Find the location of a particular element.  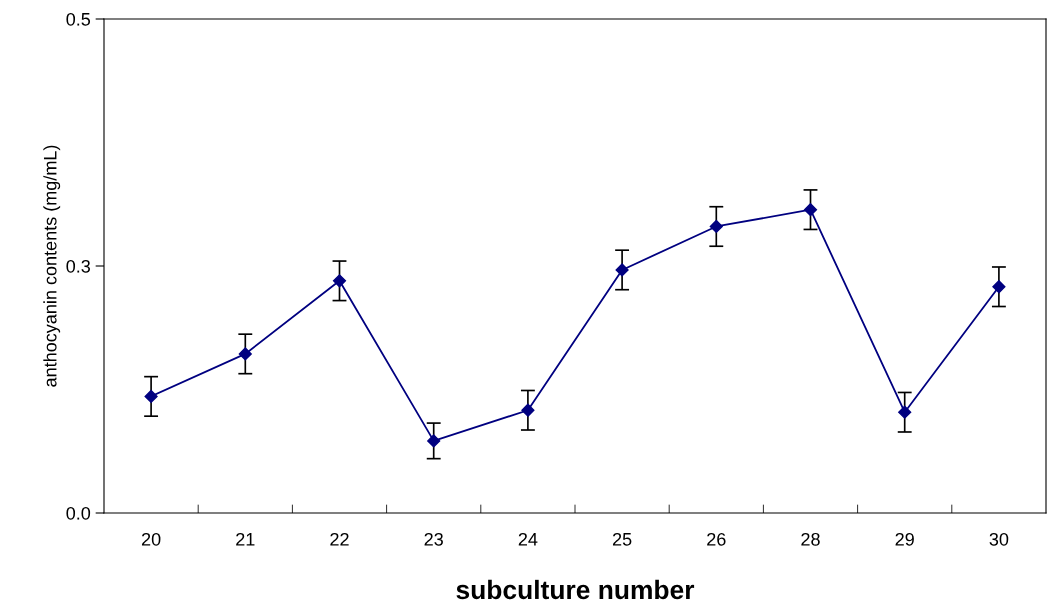

x-tick-label: 21 is located at coordinates (245, 539).